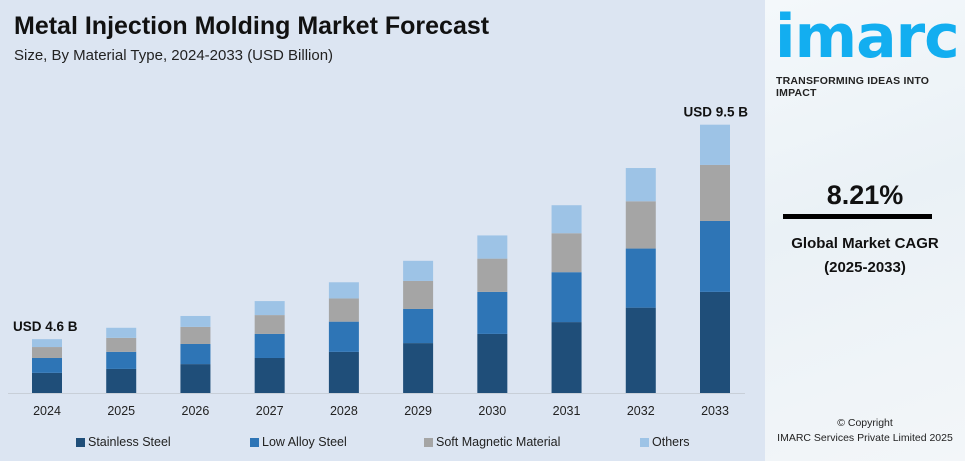  I want to click on x-tick-label: 2030, so click(492, 411).